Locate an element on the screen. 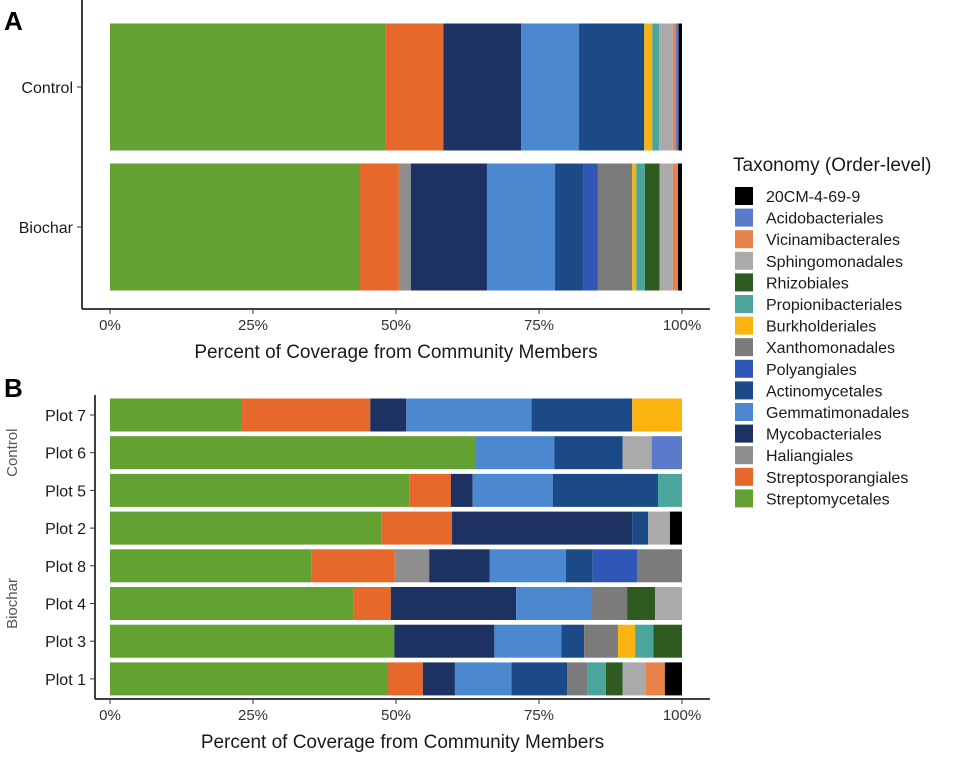 Image resolution: width=976 pixels, height=765 pixels. panel-a-bar-segment-control-vicin is located at coordinates (674, 87).